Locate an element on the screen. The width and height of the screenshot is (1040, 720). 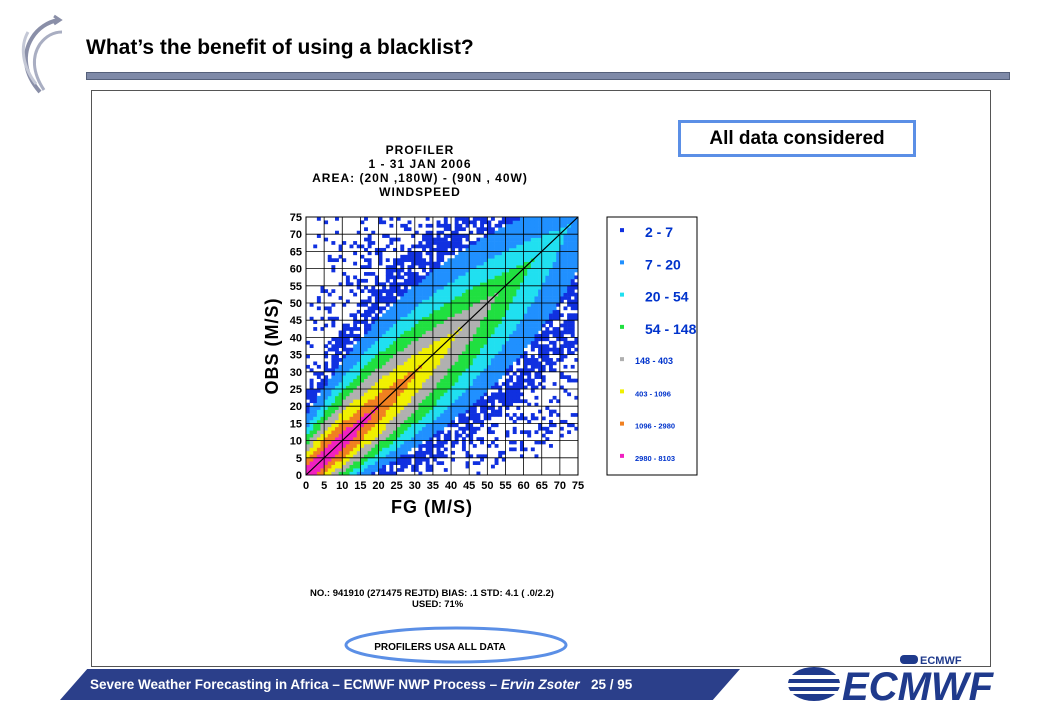
x-tick-label: 45 is located at coordinates (469, 486).